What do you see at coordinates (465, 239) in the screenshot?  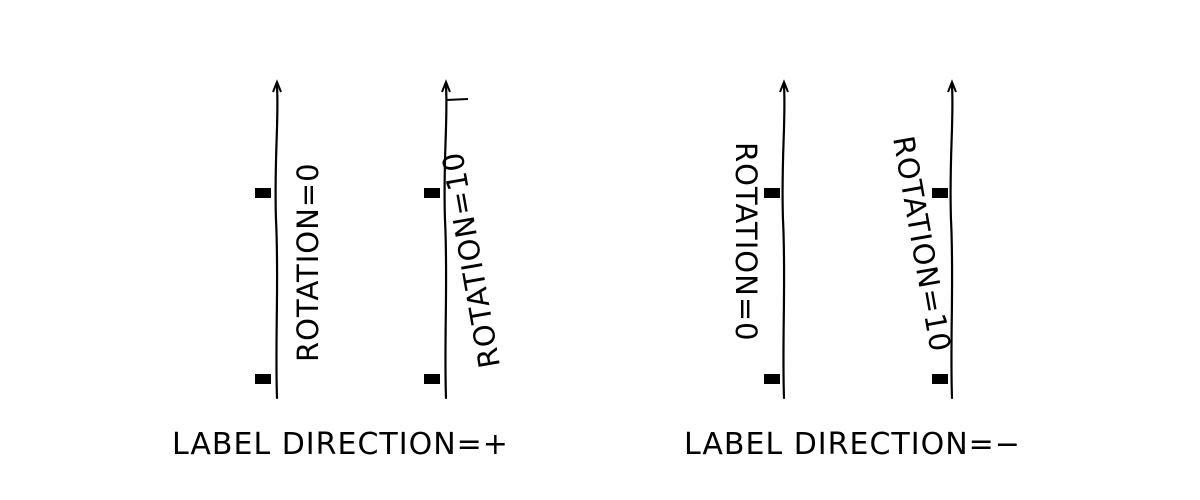 I see `axis-rotation-10-plus: ROTATION=10` at bounding box center [465, 239].